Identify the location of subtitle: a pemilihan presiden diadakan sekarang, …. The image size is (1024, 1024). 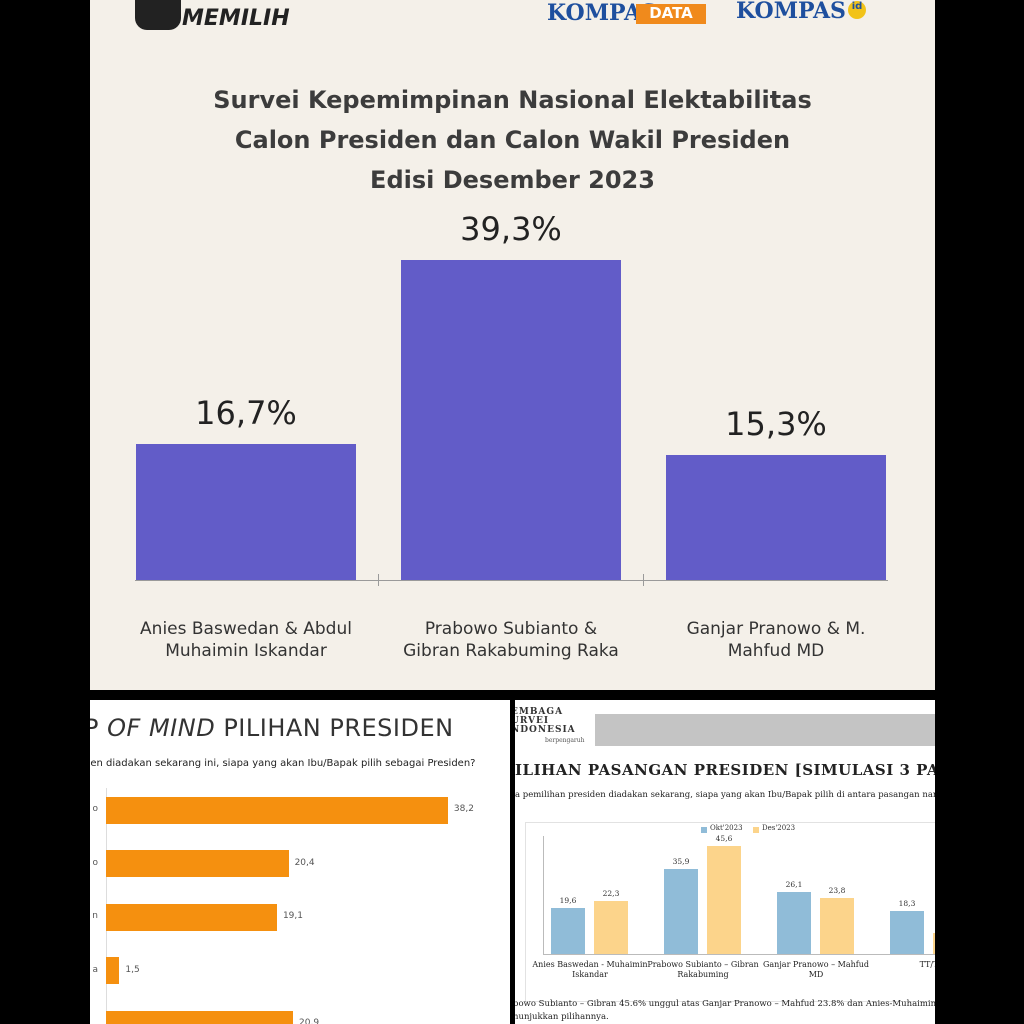
(725, 795).